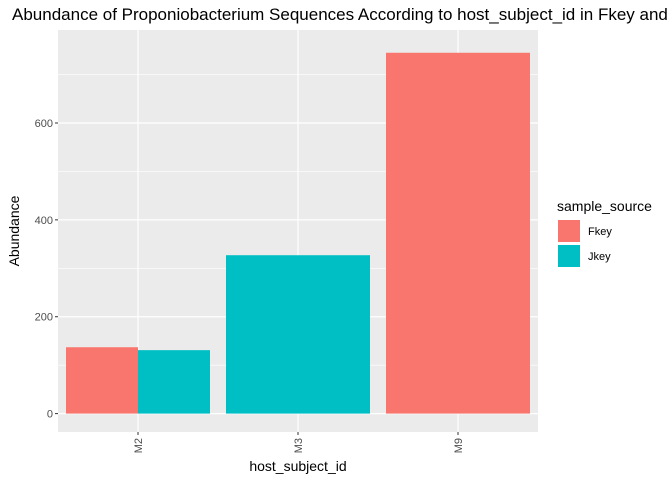 The image size is (672, 480). What do you see at coordinates (139, 445) in the screenshot?
I see `x-tick-label: M2` at bounding box center [139, 445].